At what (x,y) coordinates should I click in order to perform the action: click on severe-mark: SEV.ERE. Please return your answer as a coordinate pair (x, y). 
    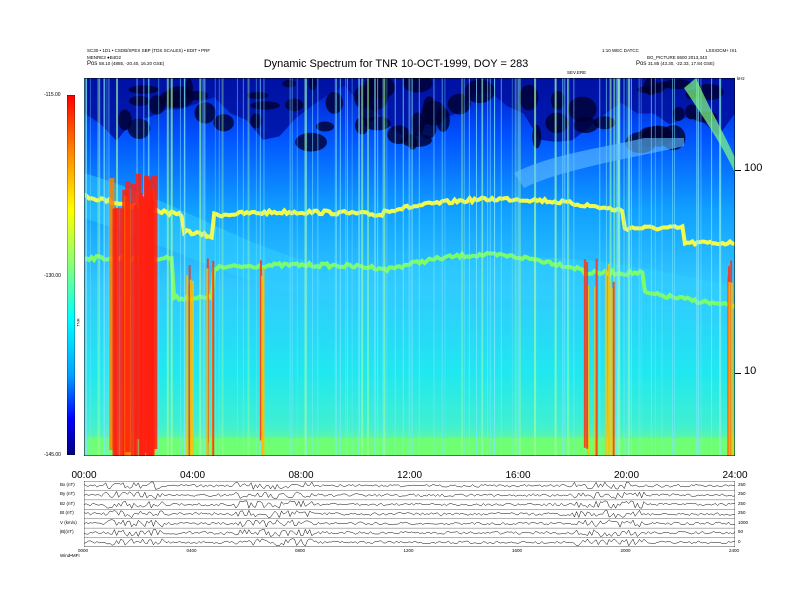
    Looking at the image, I should click on (577, 72).